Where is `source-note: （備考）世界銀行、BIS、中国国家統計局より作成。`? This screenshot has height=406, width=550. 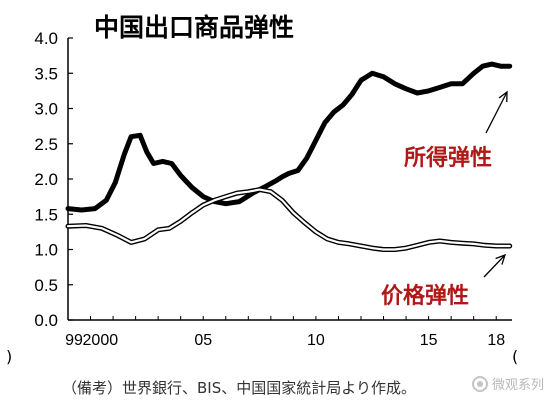 source-note: （備考）世界銀行、BIS、中国国家統計局より作成。 is located at coordinates (239, 388).